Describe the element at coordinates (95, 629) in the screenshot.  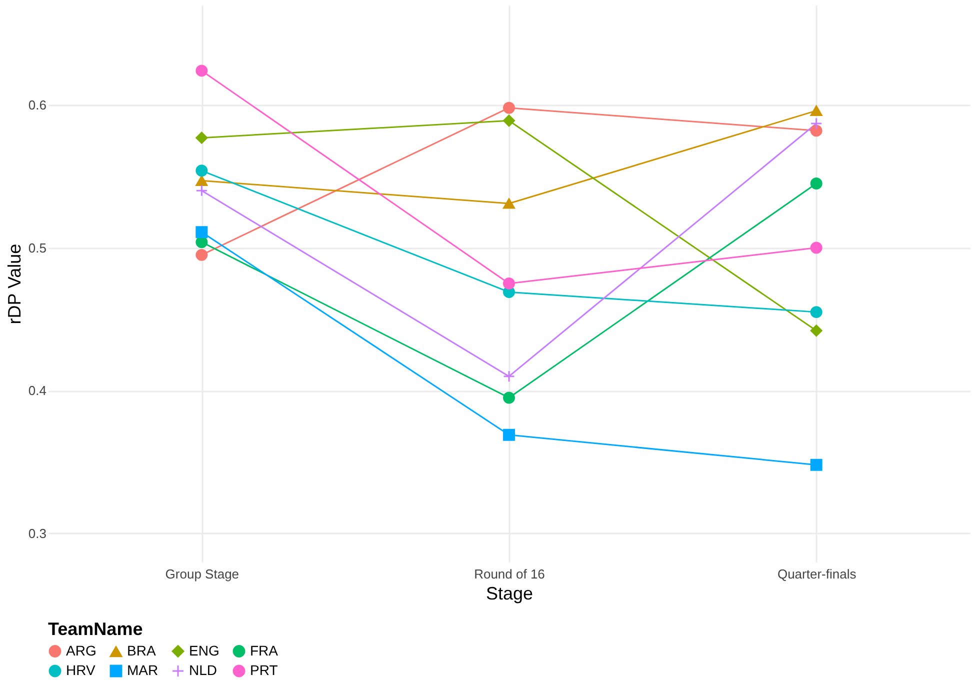
I see `legend-title: TeamName` at that location.